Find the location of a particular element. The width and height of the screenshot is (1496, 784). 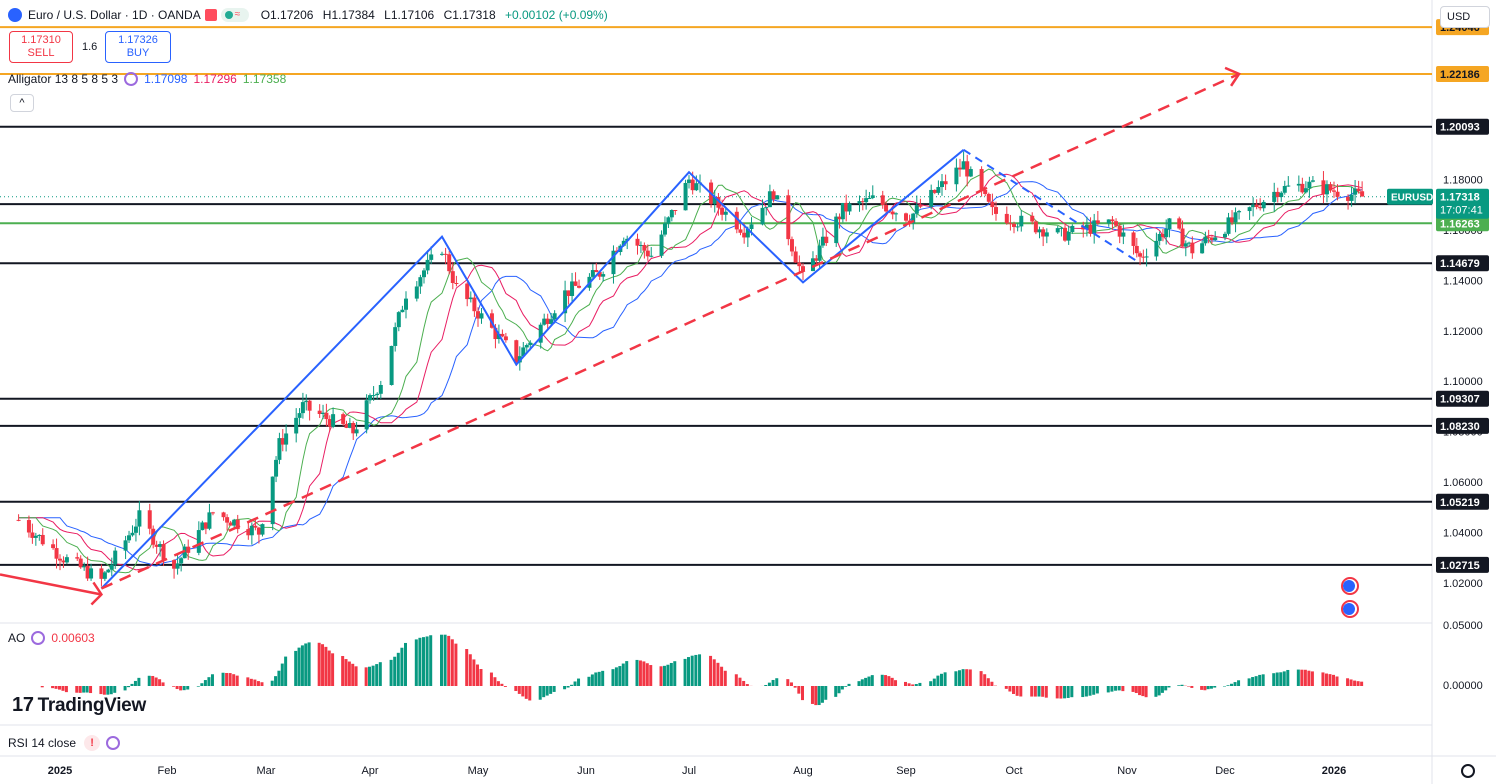

tradingview-logo: 17 TradingView is located at coordinates (79, 705).